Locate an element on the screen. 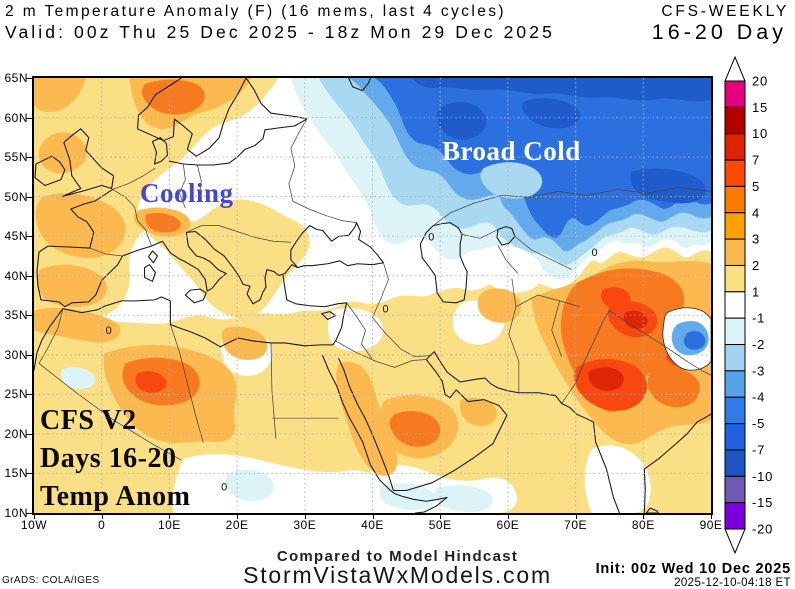  colorbar-label: 10 is located at coordinates (760, 133).